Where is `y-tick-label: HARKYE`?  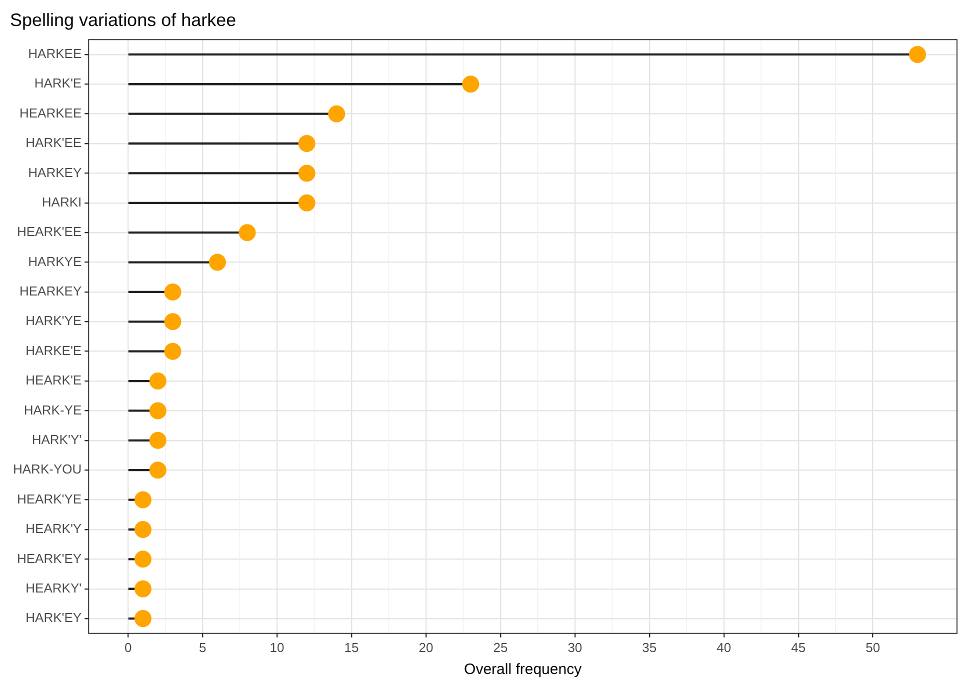
y-tick-label: HARKYE is located at coordinates (55, 261).